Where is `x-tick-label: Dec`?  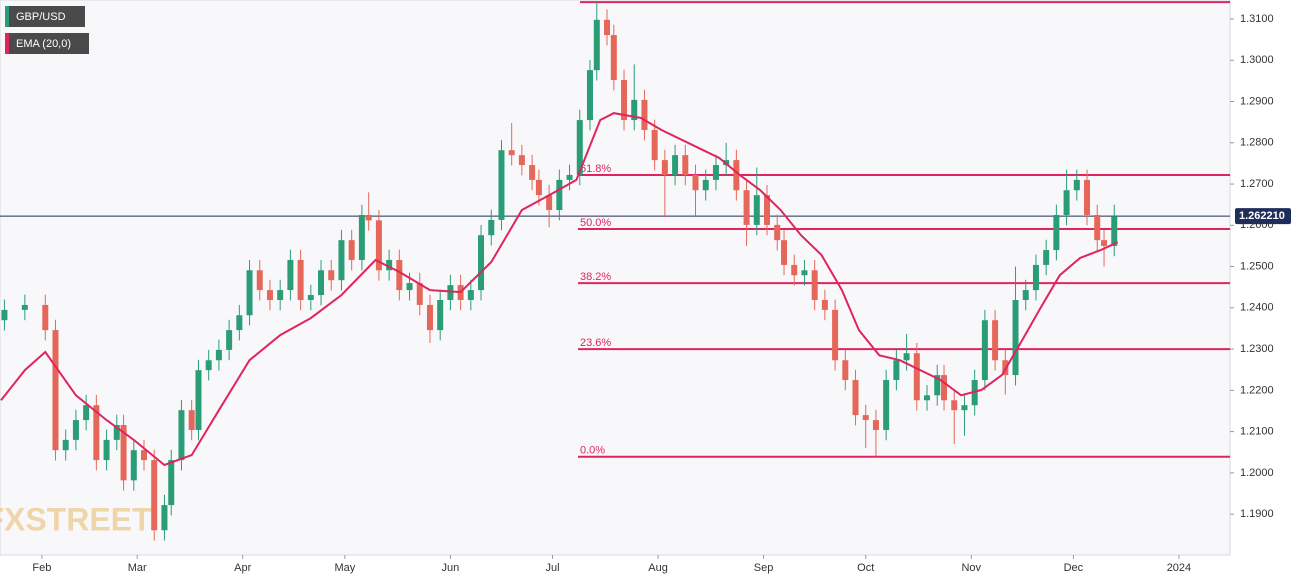
x-tick-label: Dec is located at coordinates (1074, 568).